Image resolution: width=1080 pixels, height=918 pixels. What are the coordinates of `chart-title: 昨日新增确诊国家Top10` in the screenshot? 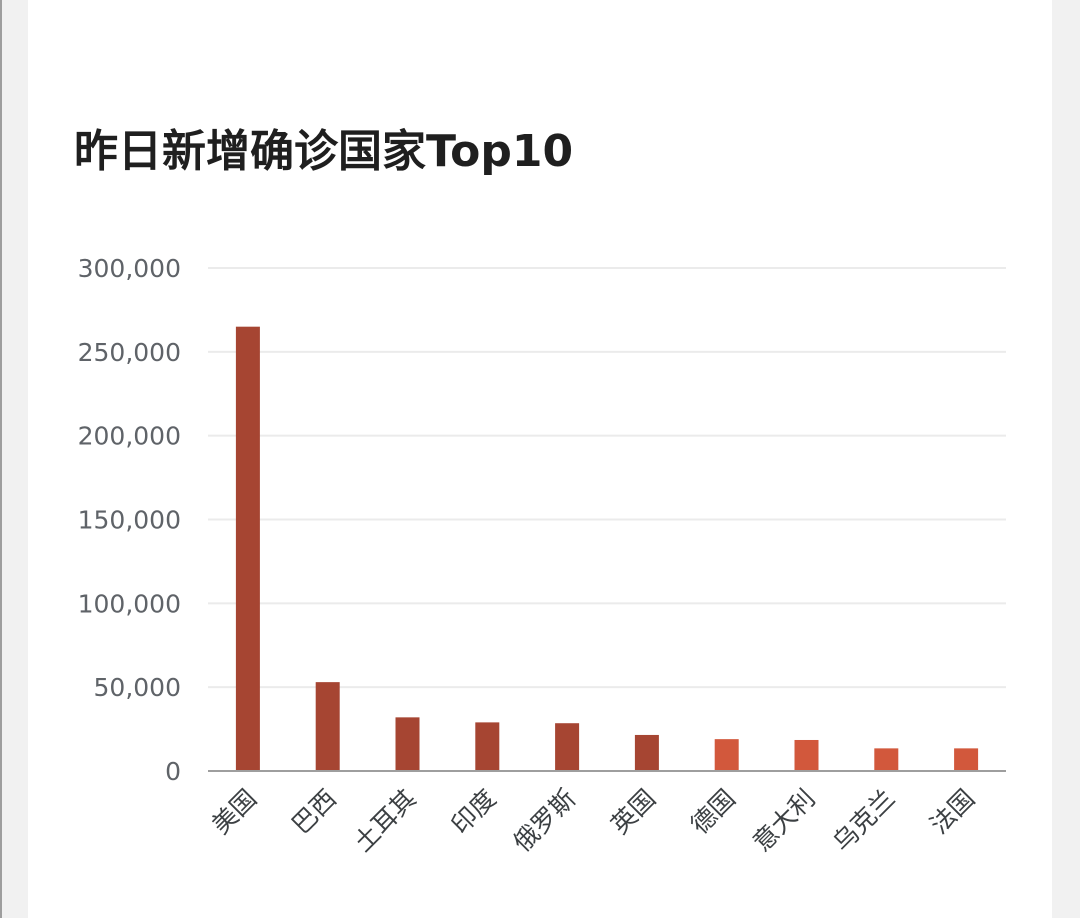 It's located at (324, 151).